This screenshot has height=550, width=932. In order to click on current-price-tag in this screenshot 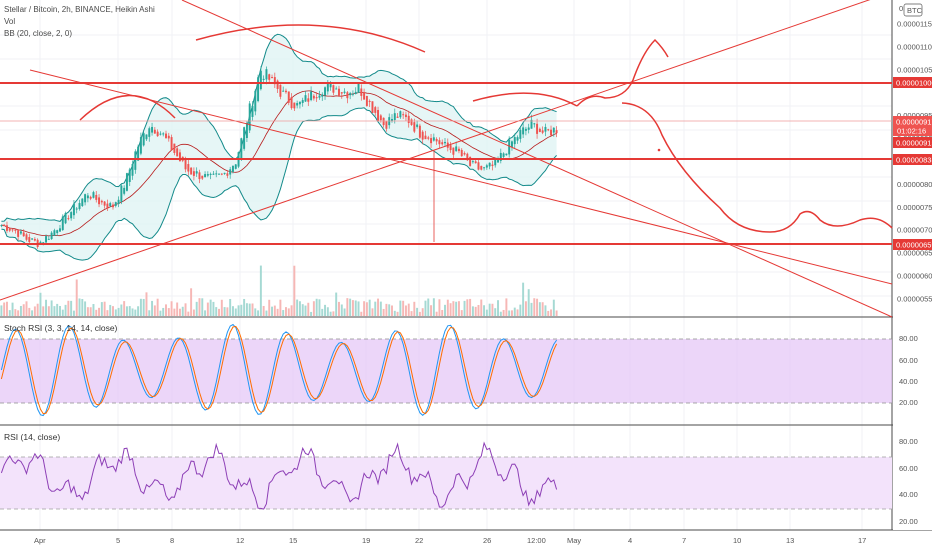, I will do `click(912, 121)`.